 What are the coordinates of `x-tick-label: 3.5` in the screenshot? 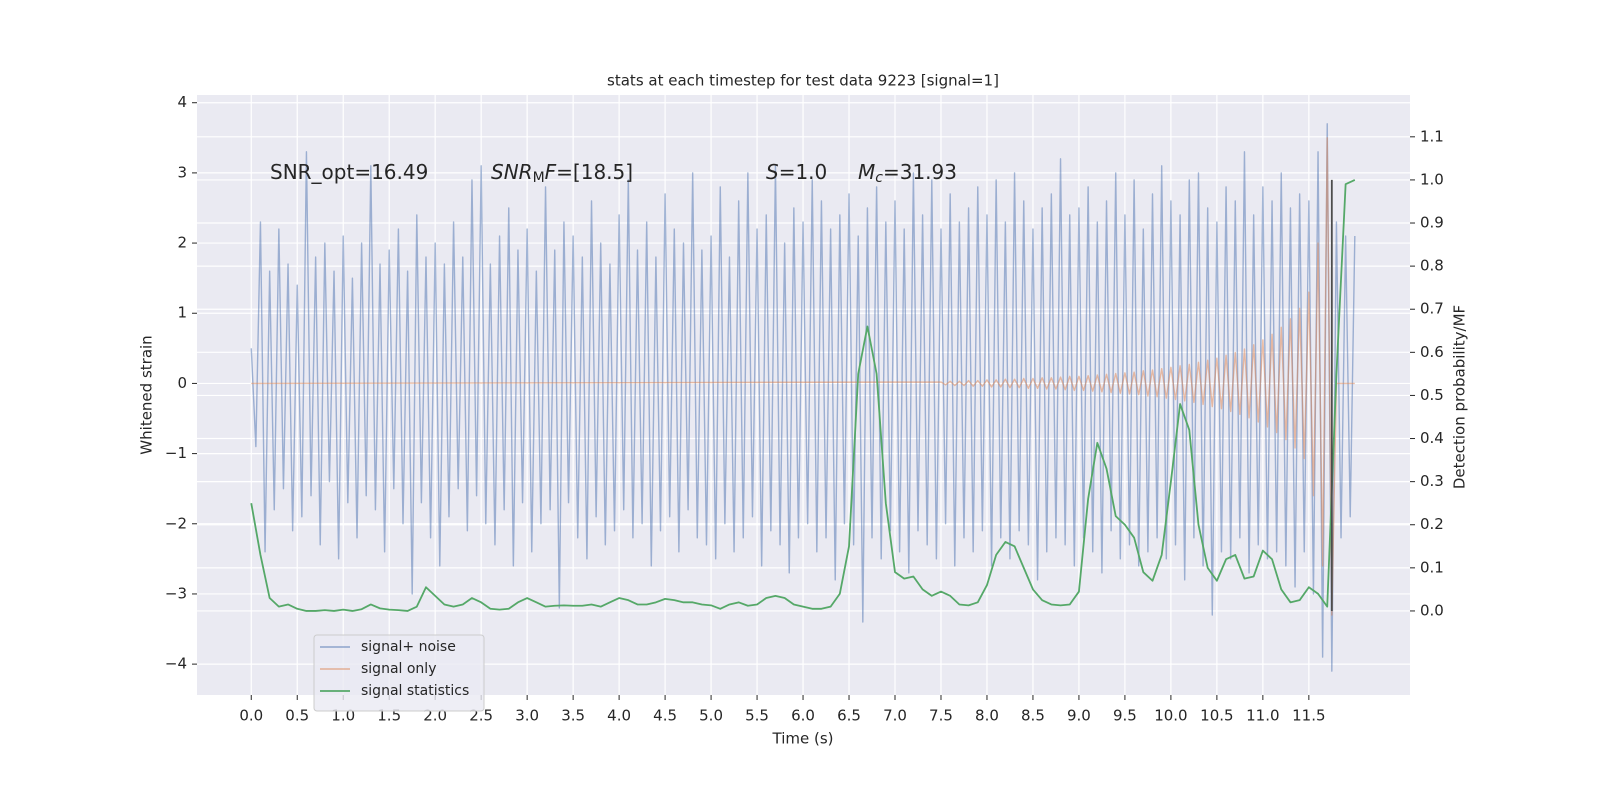 It's located at (573, 716).